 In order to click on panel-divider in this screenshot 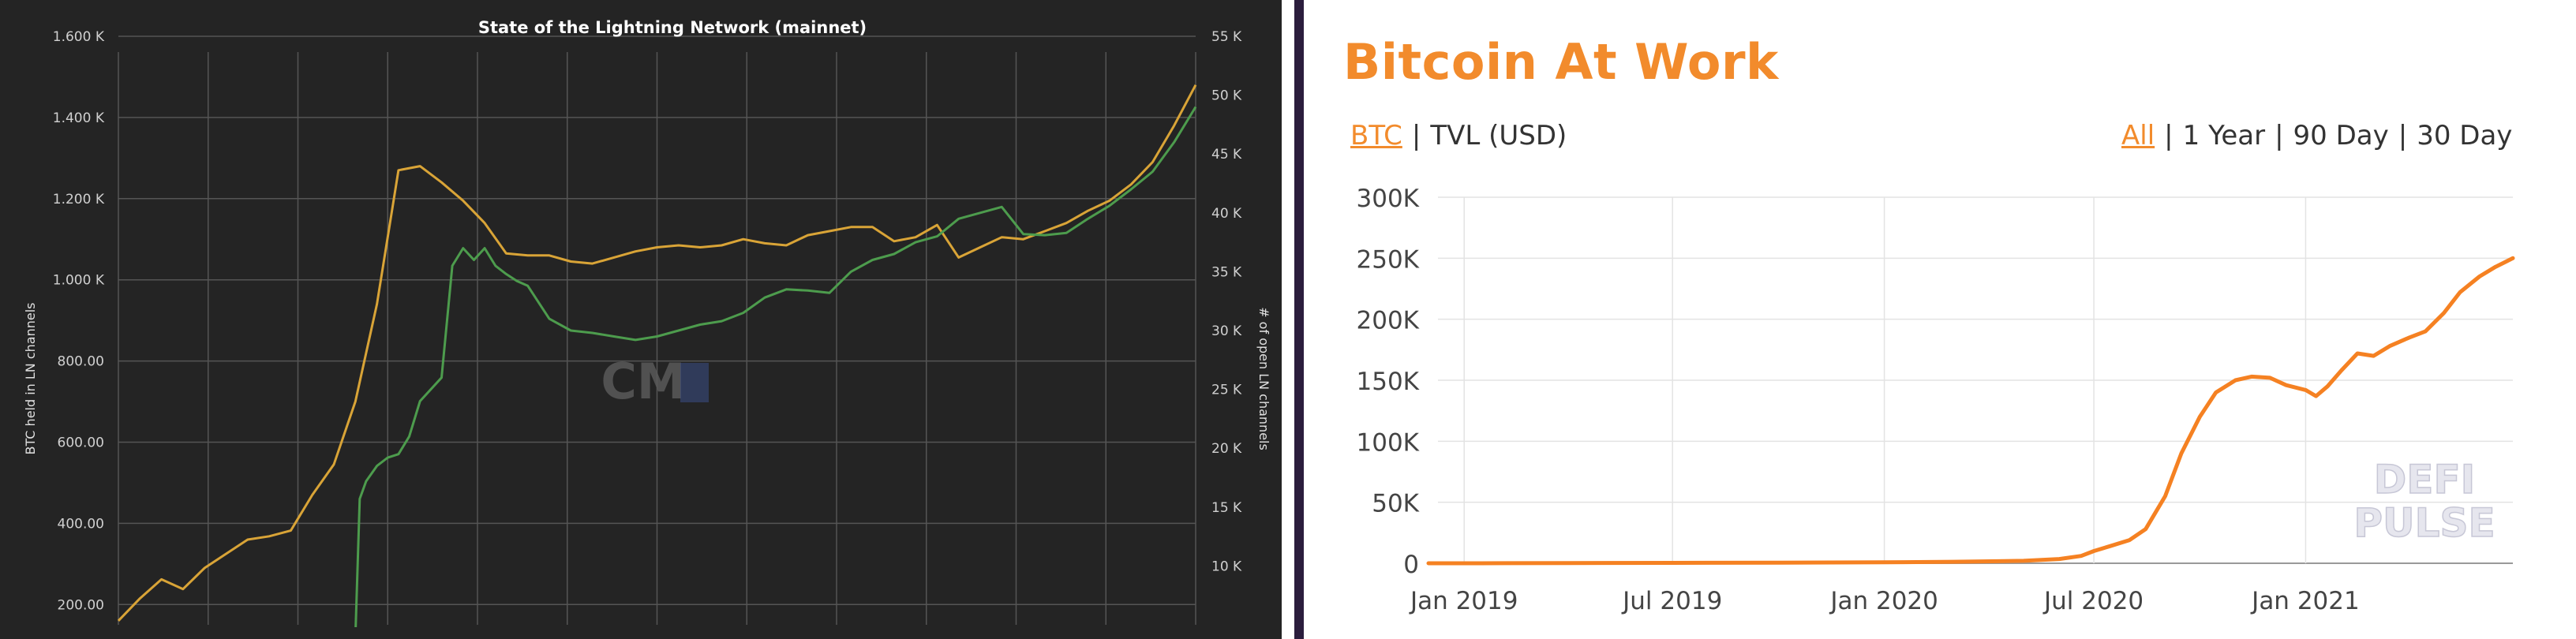, I will do `click(1299, 319)`.